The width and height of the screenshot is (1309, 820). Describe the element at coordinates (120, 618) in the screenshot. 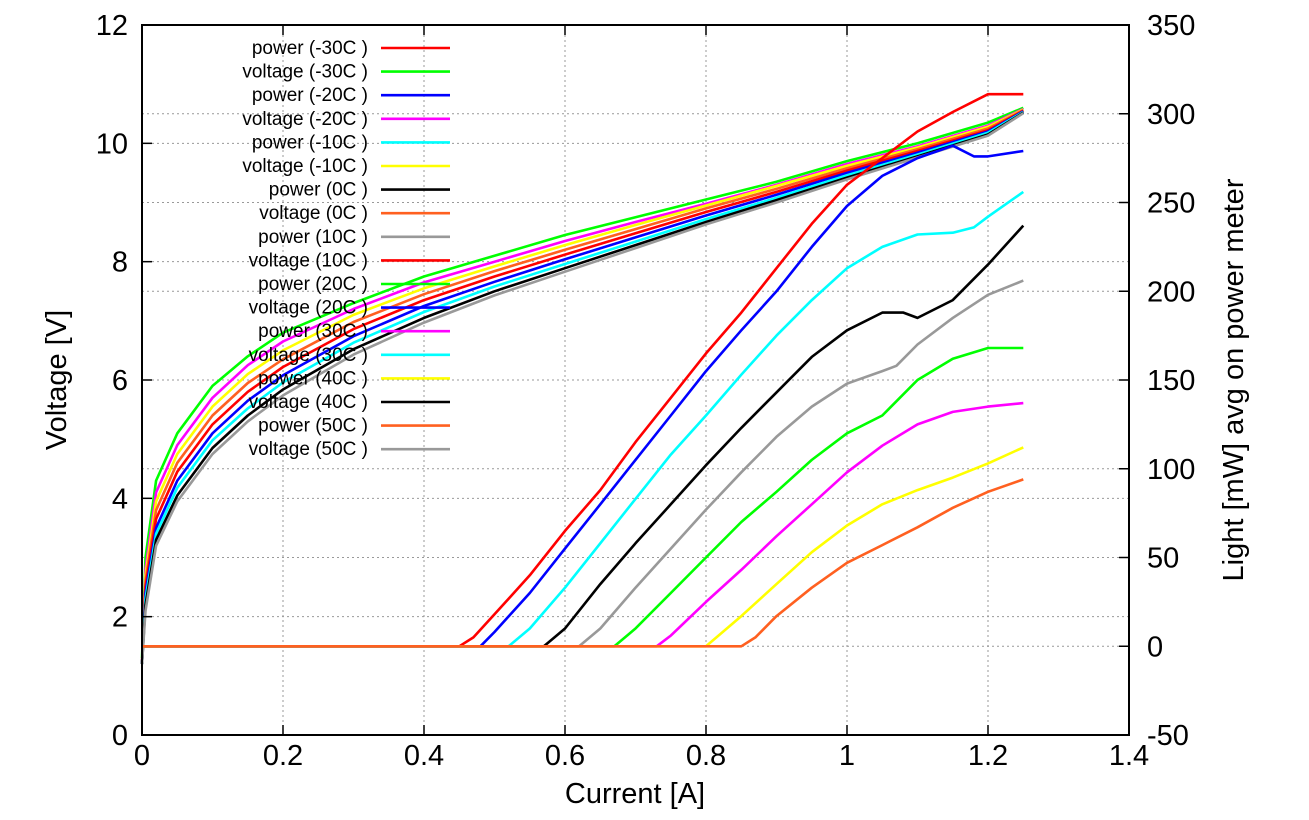

I see `y-tick-label: 2` at that location.